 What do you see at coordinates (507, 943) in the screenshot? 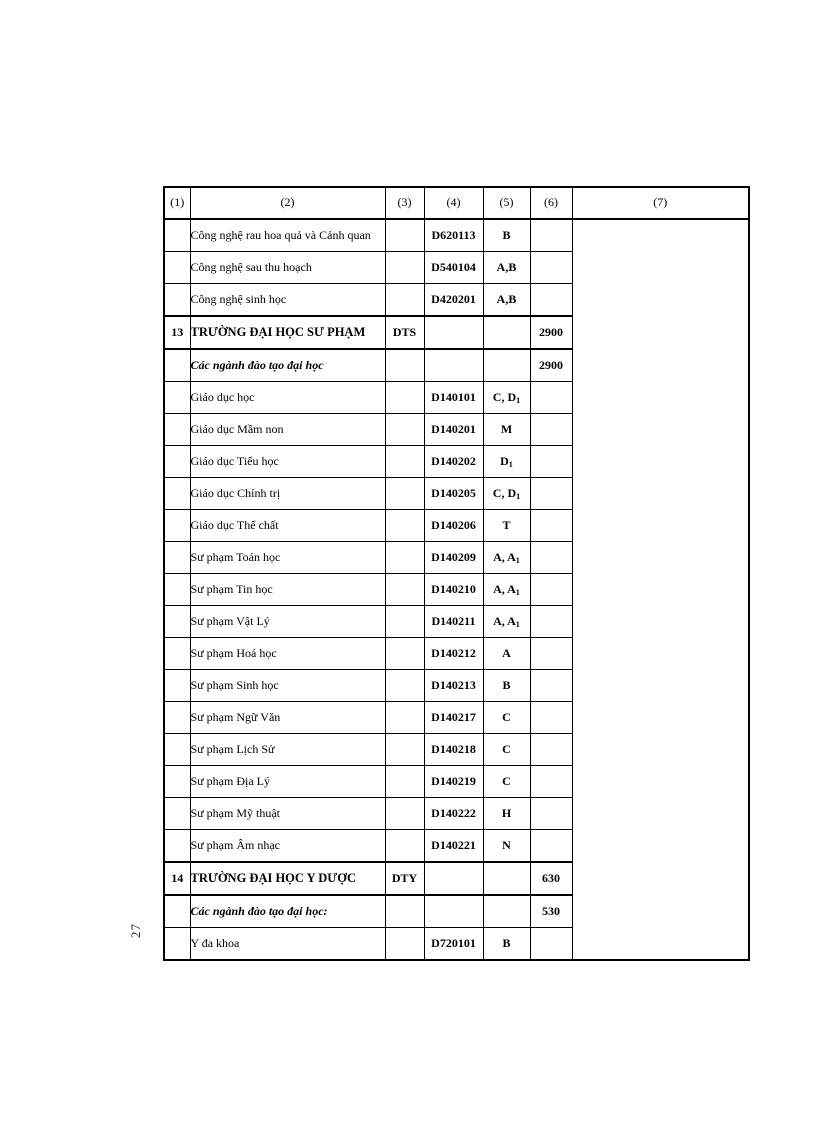
I see `cell-exam-block: B` at bounding box center [507, 943].